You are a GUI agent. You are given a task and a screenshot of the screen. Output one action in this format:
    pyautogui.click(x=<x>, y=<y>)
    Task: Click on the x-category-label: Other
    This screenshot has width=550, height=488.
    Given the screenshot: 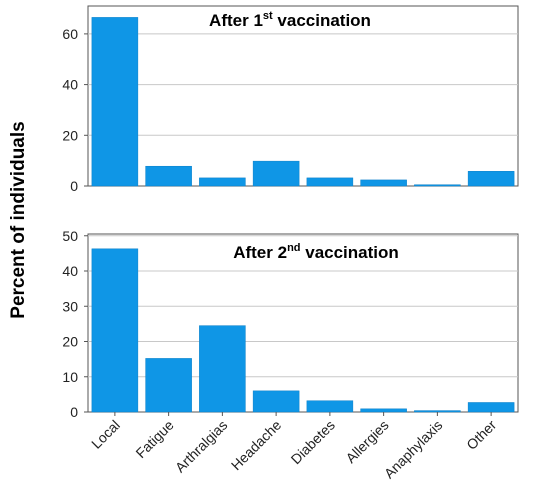 What is the action you would take?
    pyautogui.click(x=481, y=435)
    